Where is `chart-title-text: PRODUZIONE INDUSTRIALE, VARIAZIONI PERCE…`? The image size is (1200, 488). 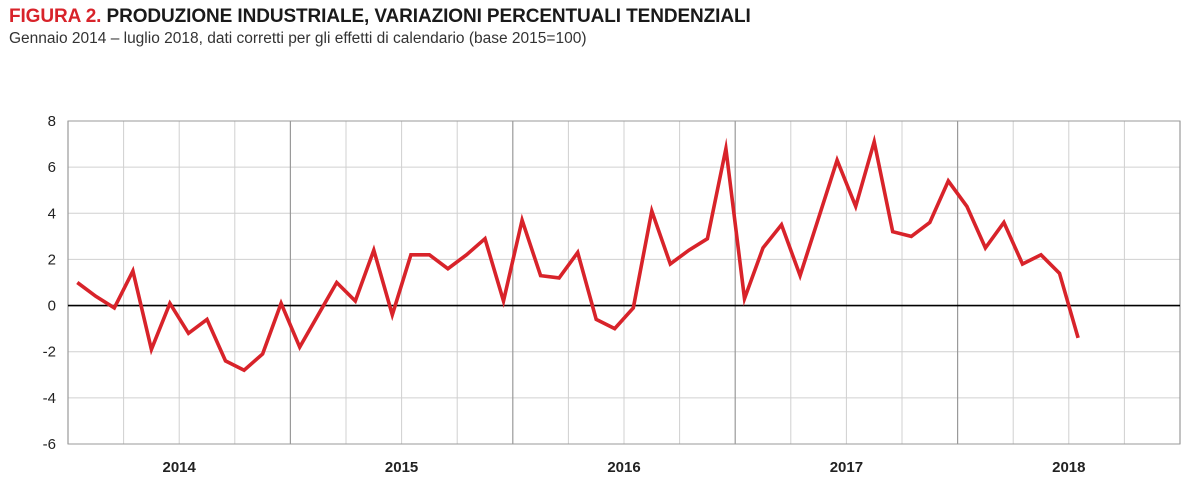
chart-title-text: PRODUZIONE INDUSTRIALE, VARIAZIONI PERCE… is located at coordinates (428, 16).